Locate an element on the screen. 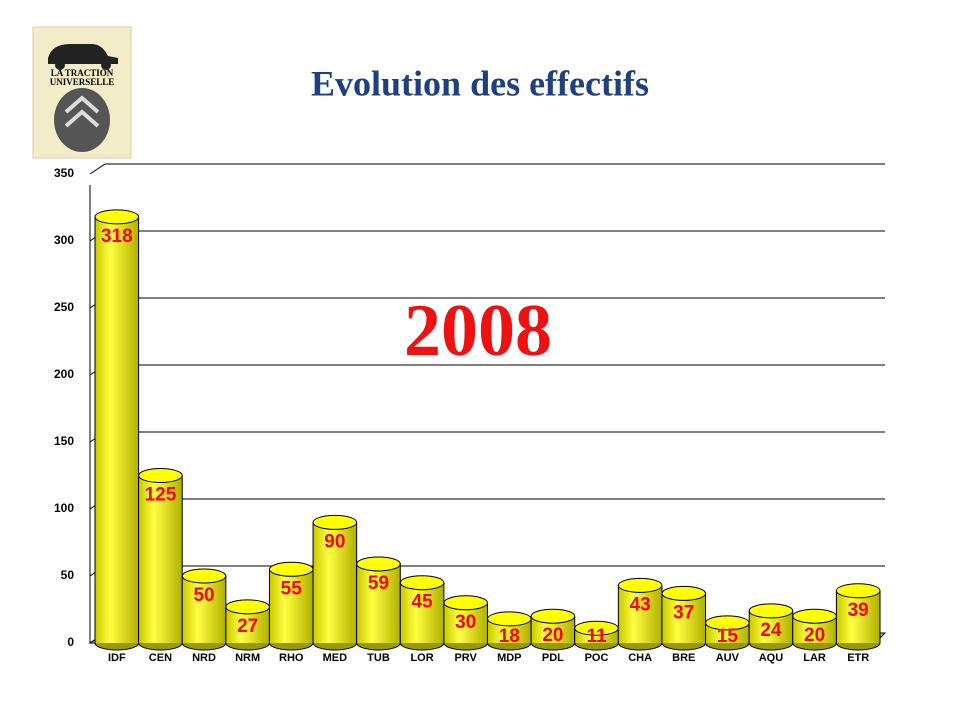 The width and height of the screenshot is (960, 725). bar-outline is located at coordinates (858, 616).